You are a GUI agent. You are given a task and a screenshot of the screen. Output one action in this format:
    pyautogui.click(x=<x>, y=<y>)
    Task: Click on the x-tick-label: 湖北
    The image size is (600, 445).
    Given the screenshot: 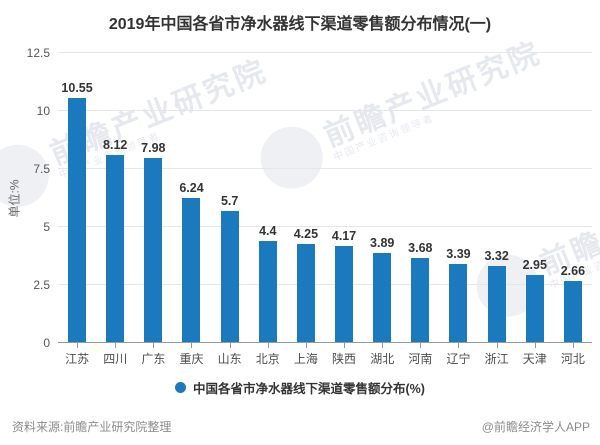 What is the action you would take?
    pyautogui.click(x=382, y=359)
    